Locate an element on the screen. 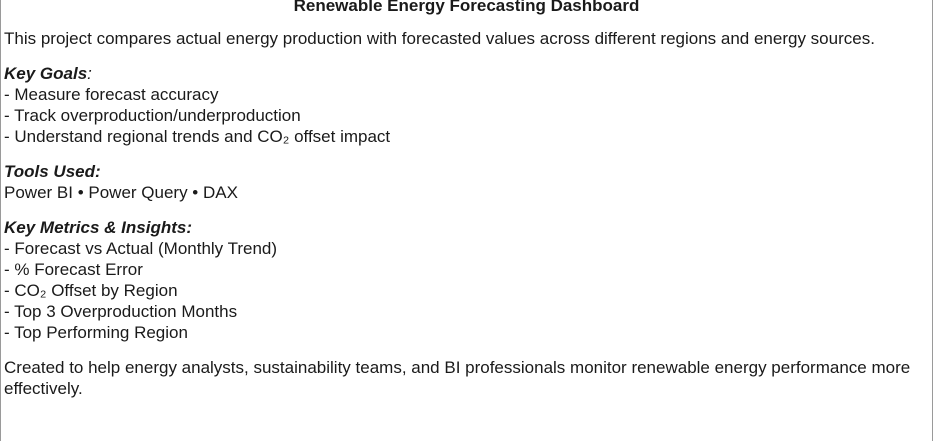 Image resolution: width=935 pixels, height=441 pixels. tools-value: Power BI • Power Query • DAX is located at coordinates (121, 192).